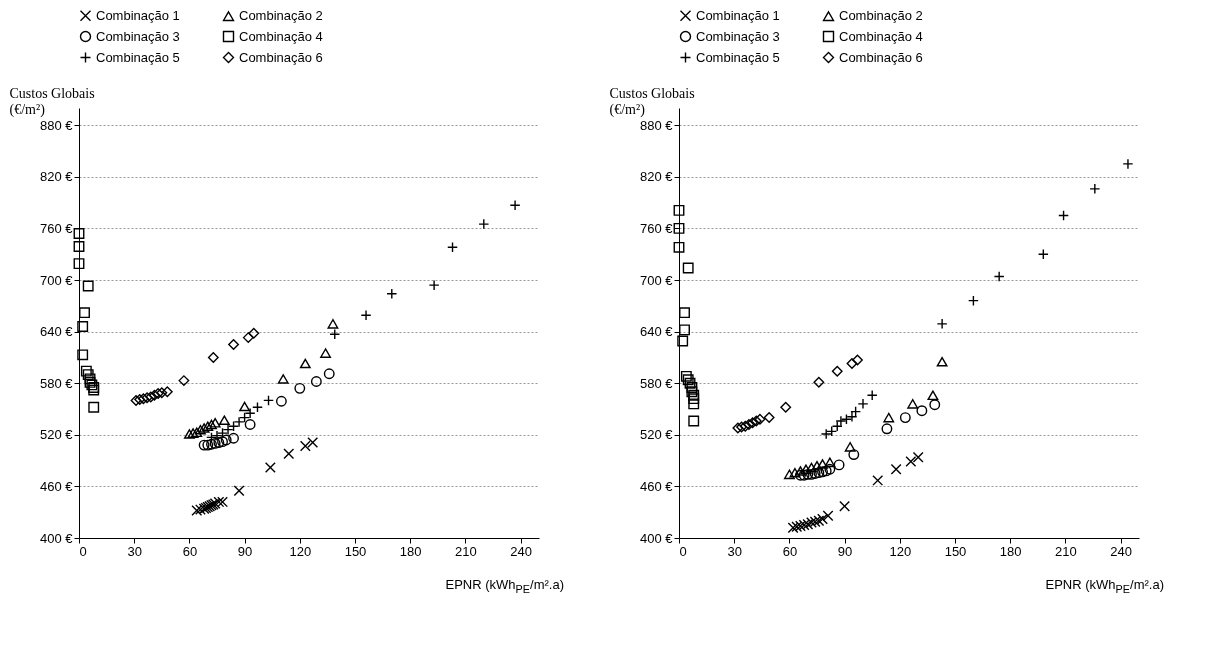 The width and height of the screenshot is (1209, 654). What do you see at coordinates (56, 125) in the screenshot?
I see `y-tick-label: 880 €` at bounding box center [56, 125].